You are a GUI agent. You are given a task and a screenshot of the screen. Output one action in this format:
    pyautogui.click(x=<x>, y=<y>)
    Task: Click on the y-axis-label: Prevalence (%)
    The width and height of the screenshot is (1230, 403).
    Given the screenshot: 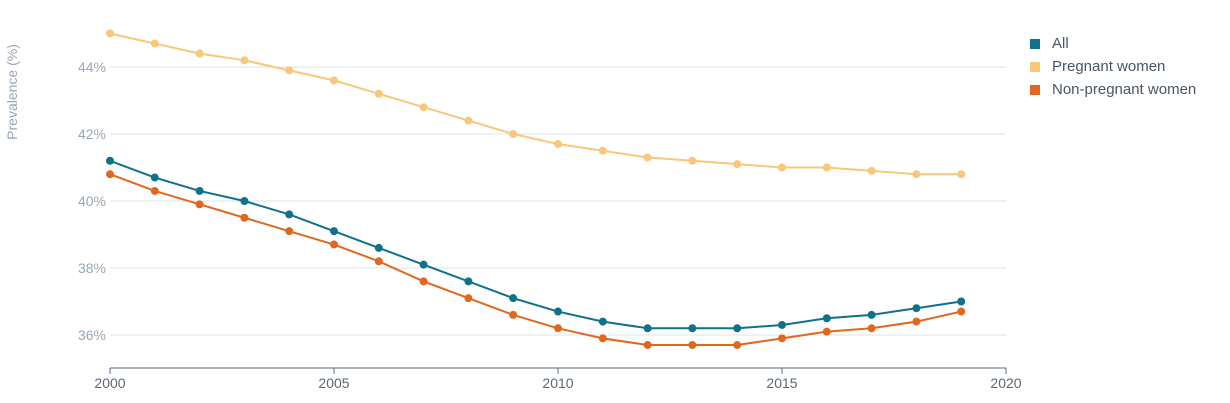 What is the action you would take?
    pyautogui.click(x=12, y=92)
    